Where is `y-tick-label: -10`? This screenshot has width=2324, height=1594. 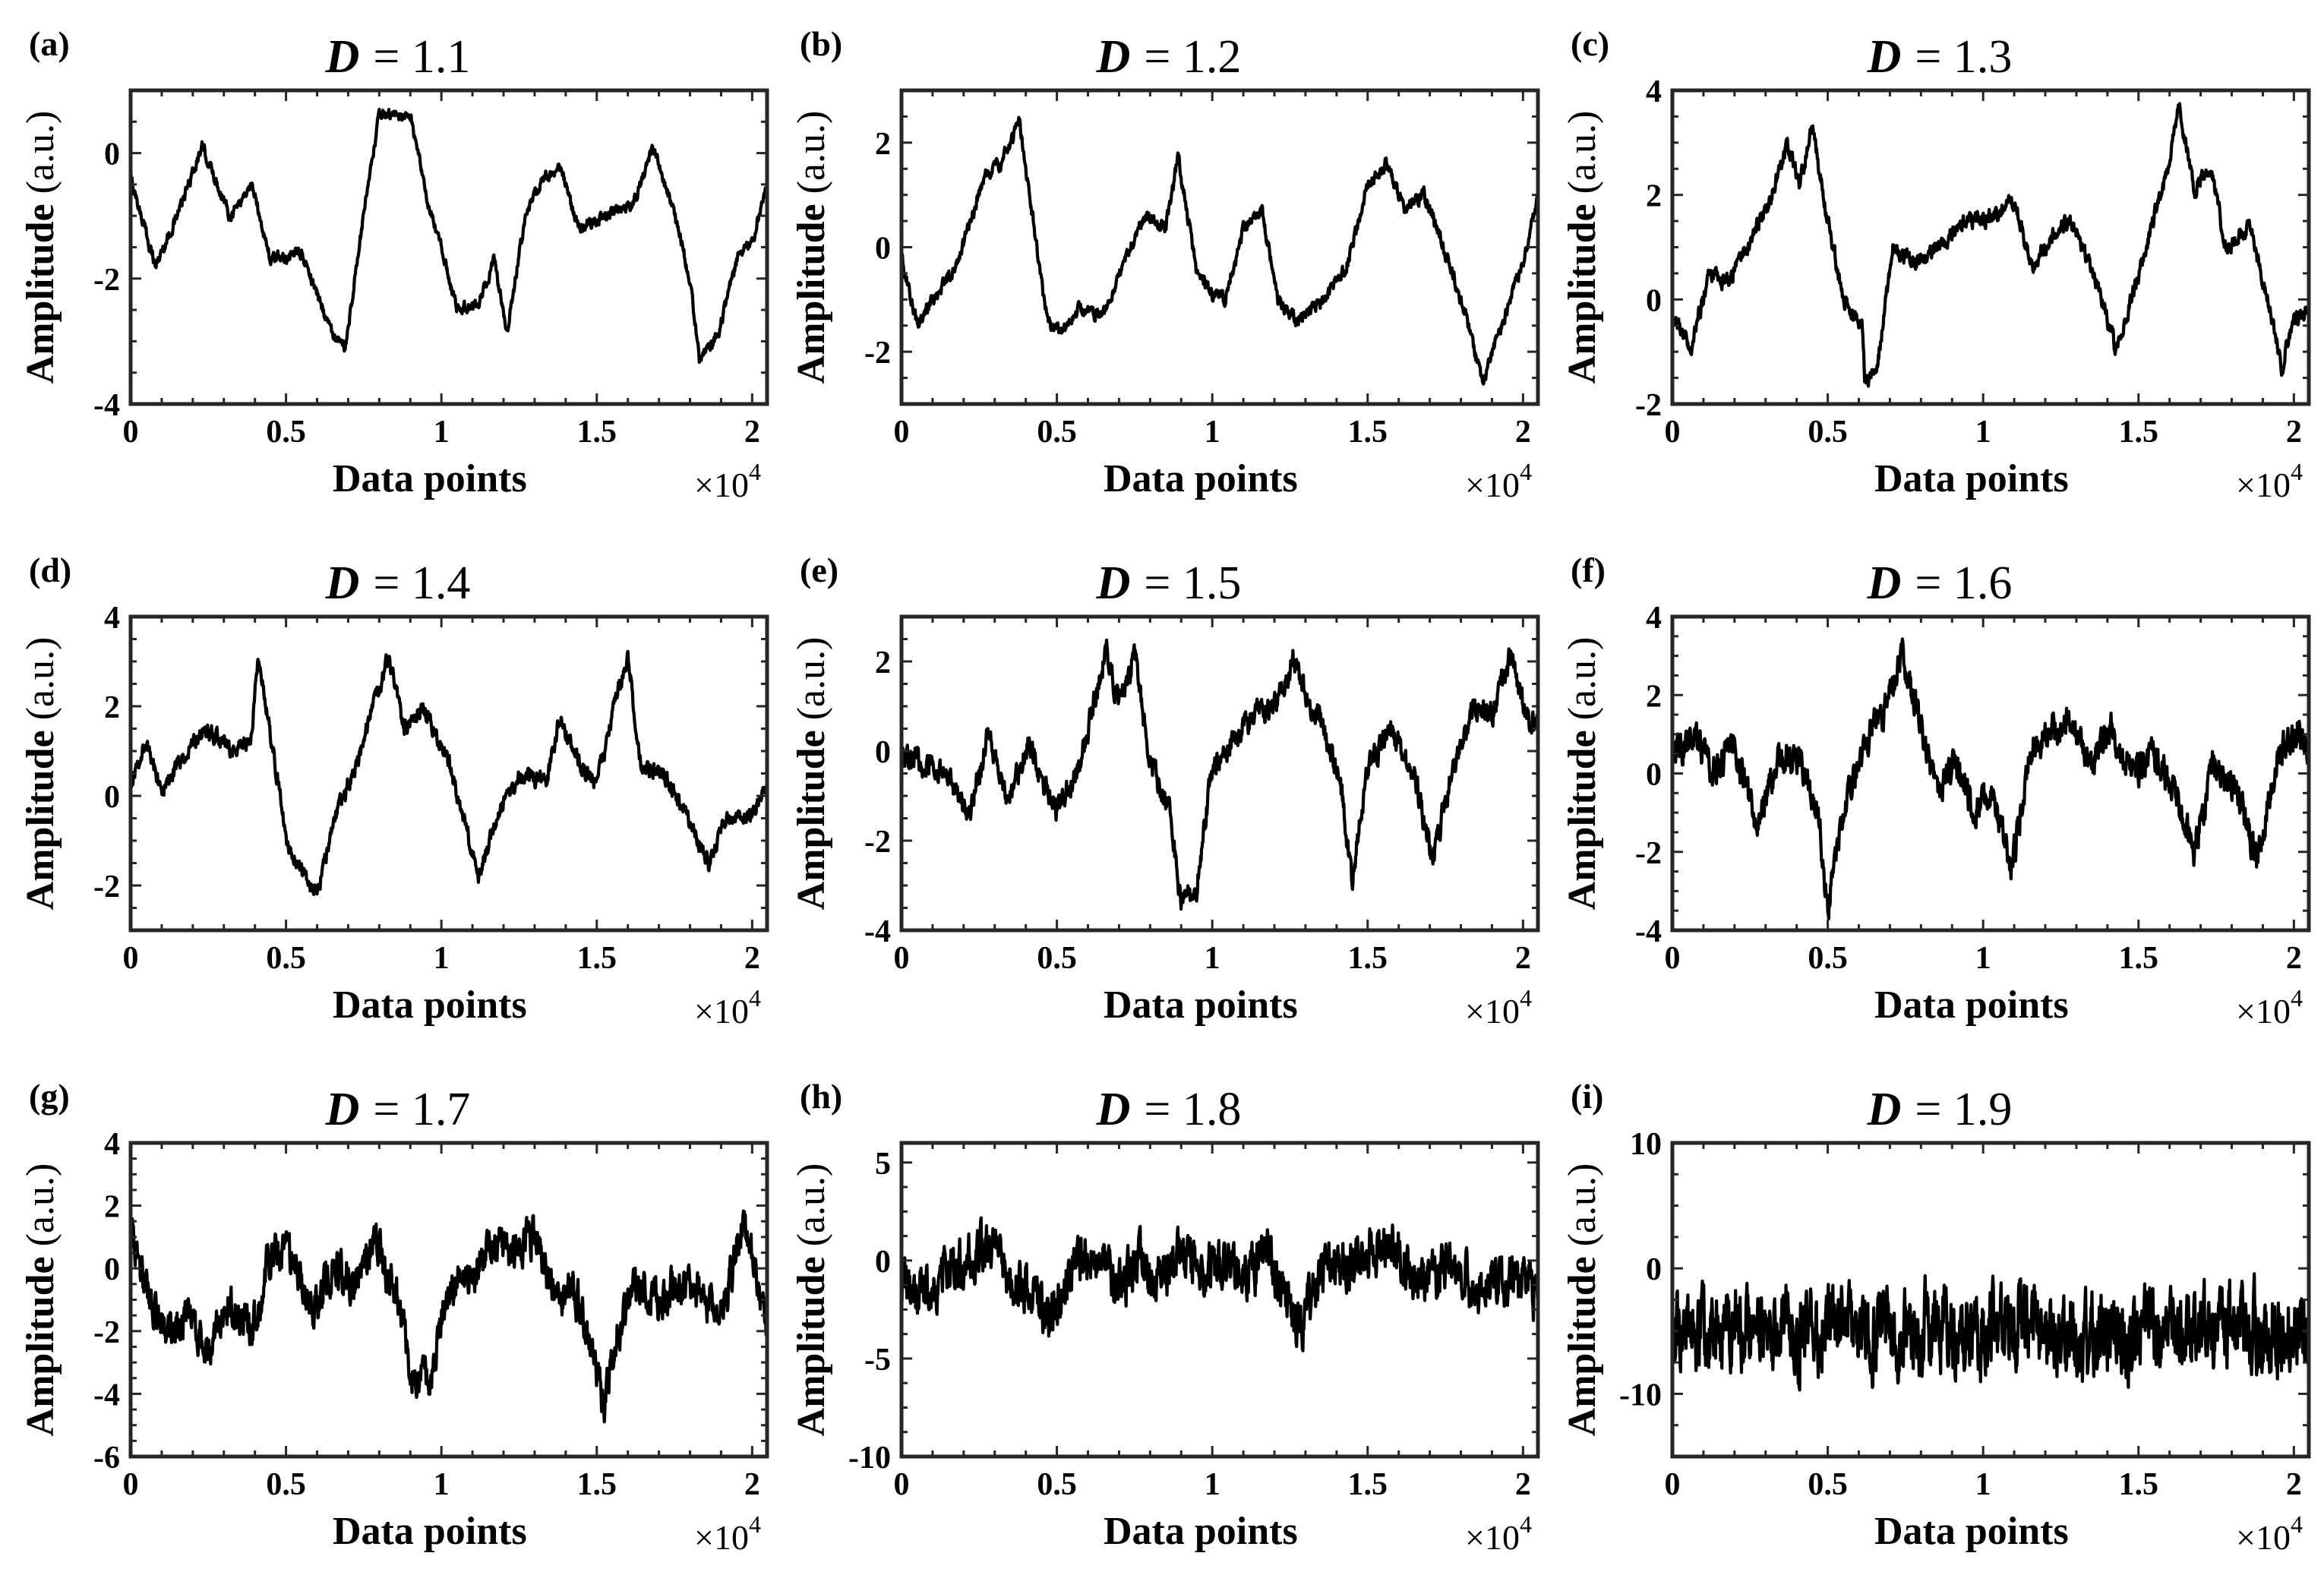 y-tick-label: -10 is located at coordinates (1640, 1395).